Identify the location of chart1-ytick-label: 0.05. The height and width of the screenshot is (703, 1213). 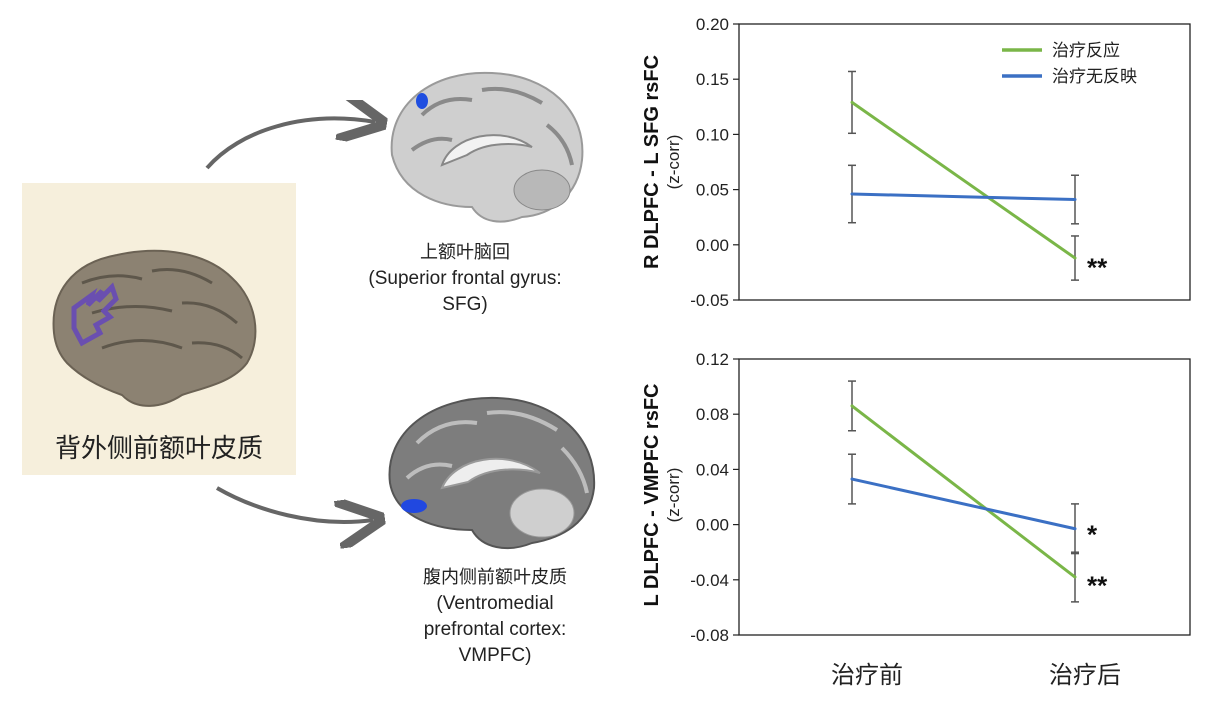
(712, 190).